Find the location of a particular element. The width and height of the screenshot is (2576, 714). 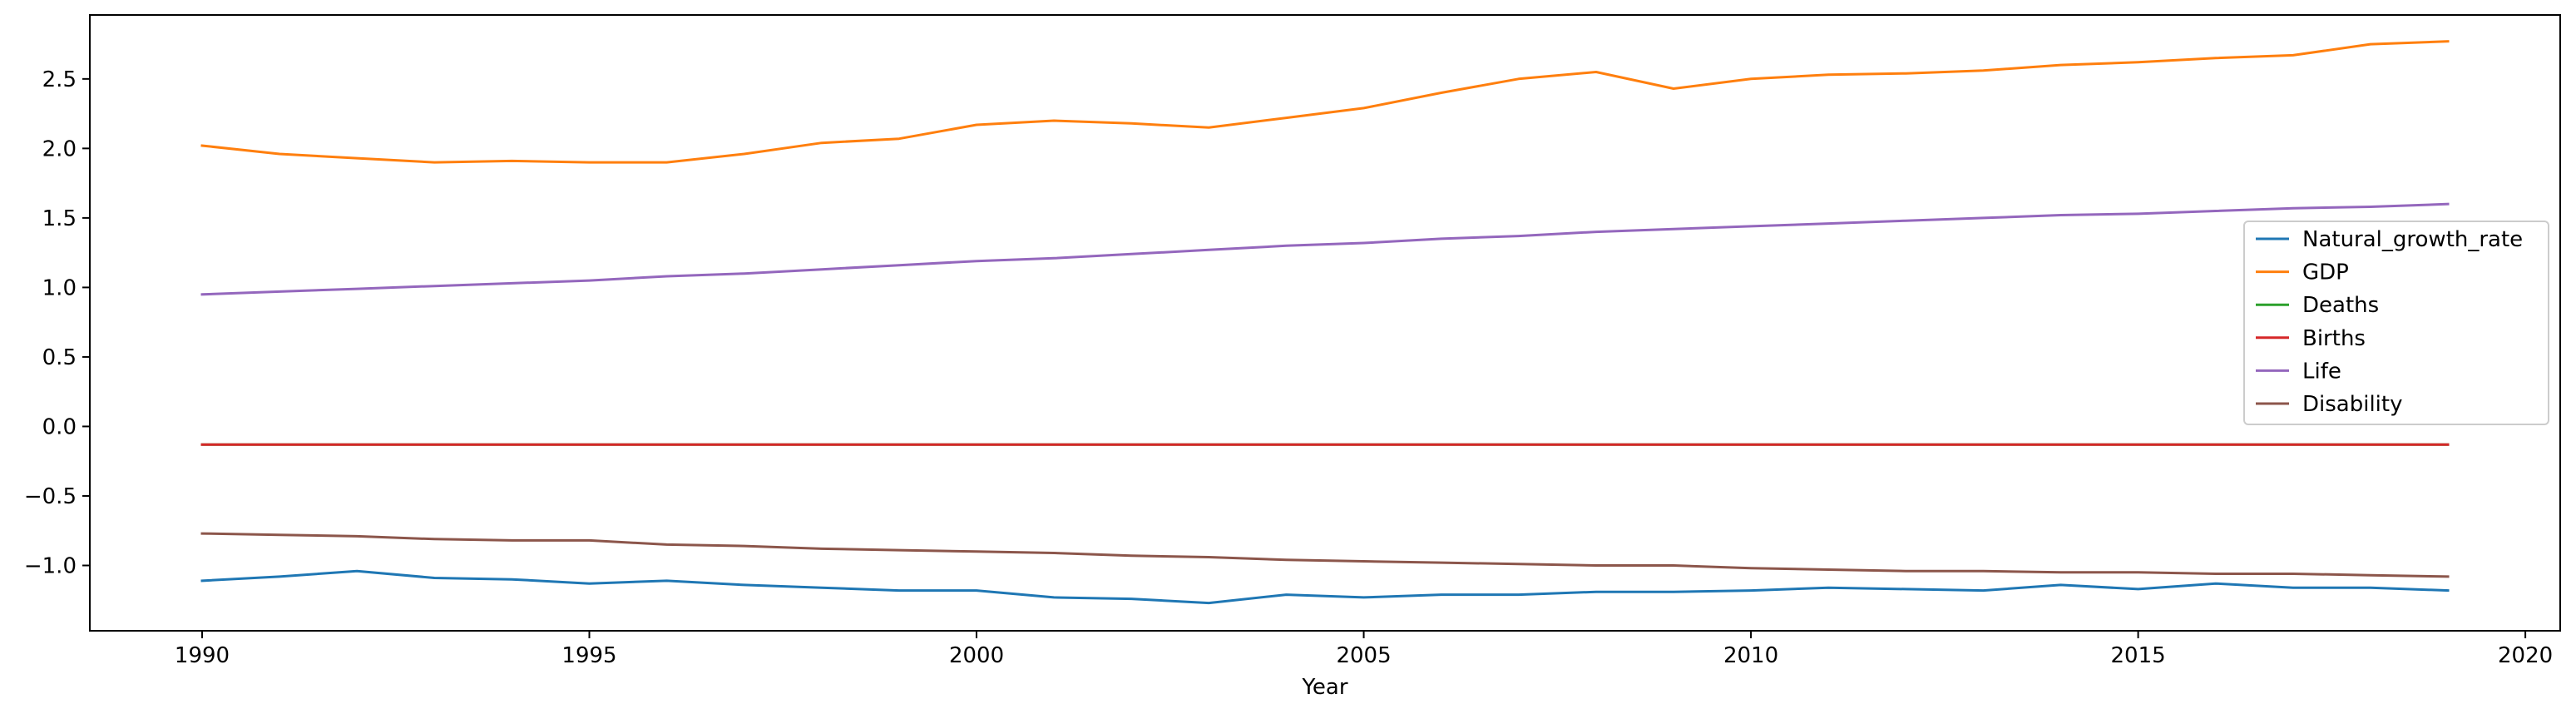

y-tick-label: 2.0 is located at coordinates (59, 148).